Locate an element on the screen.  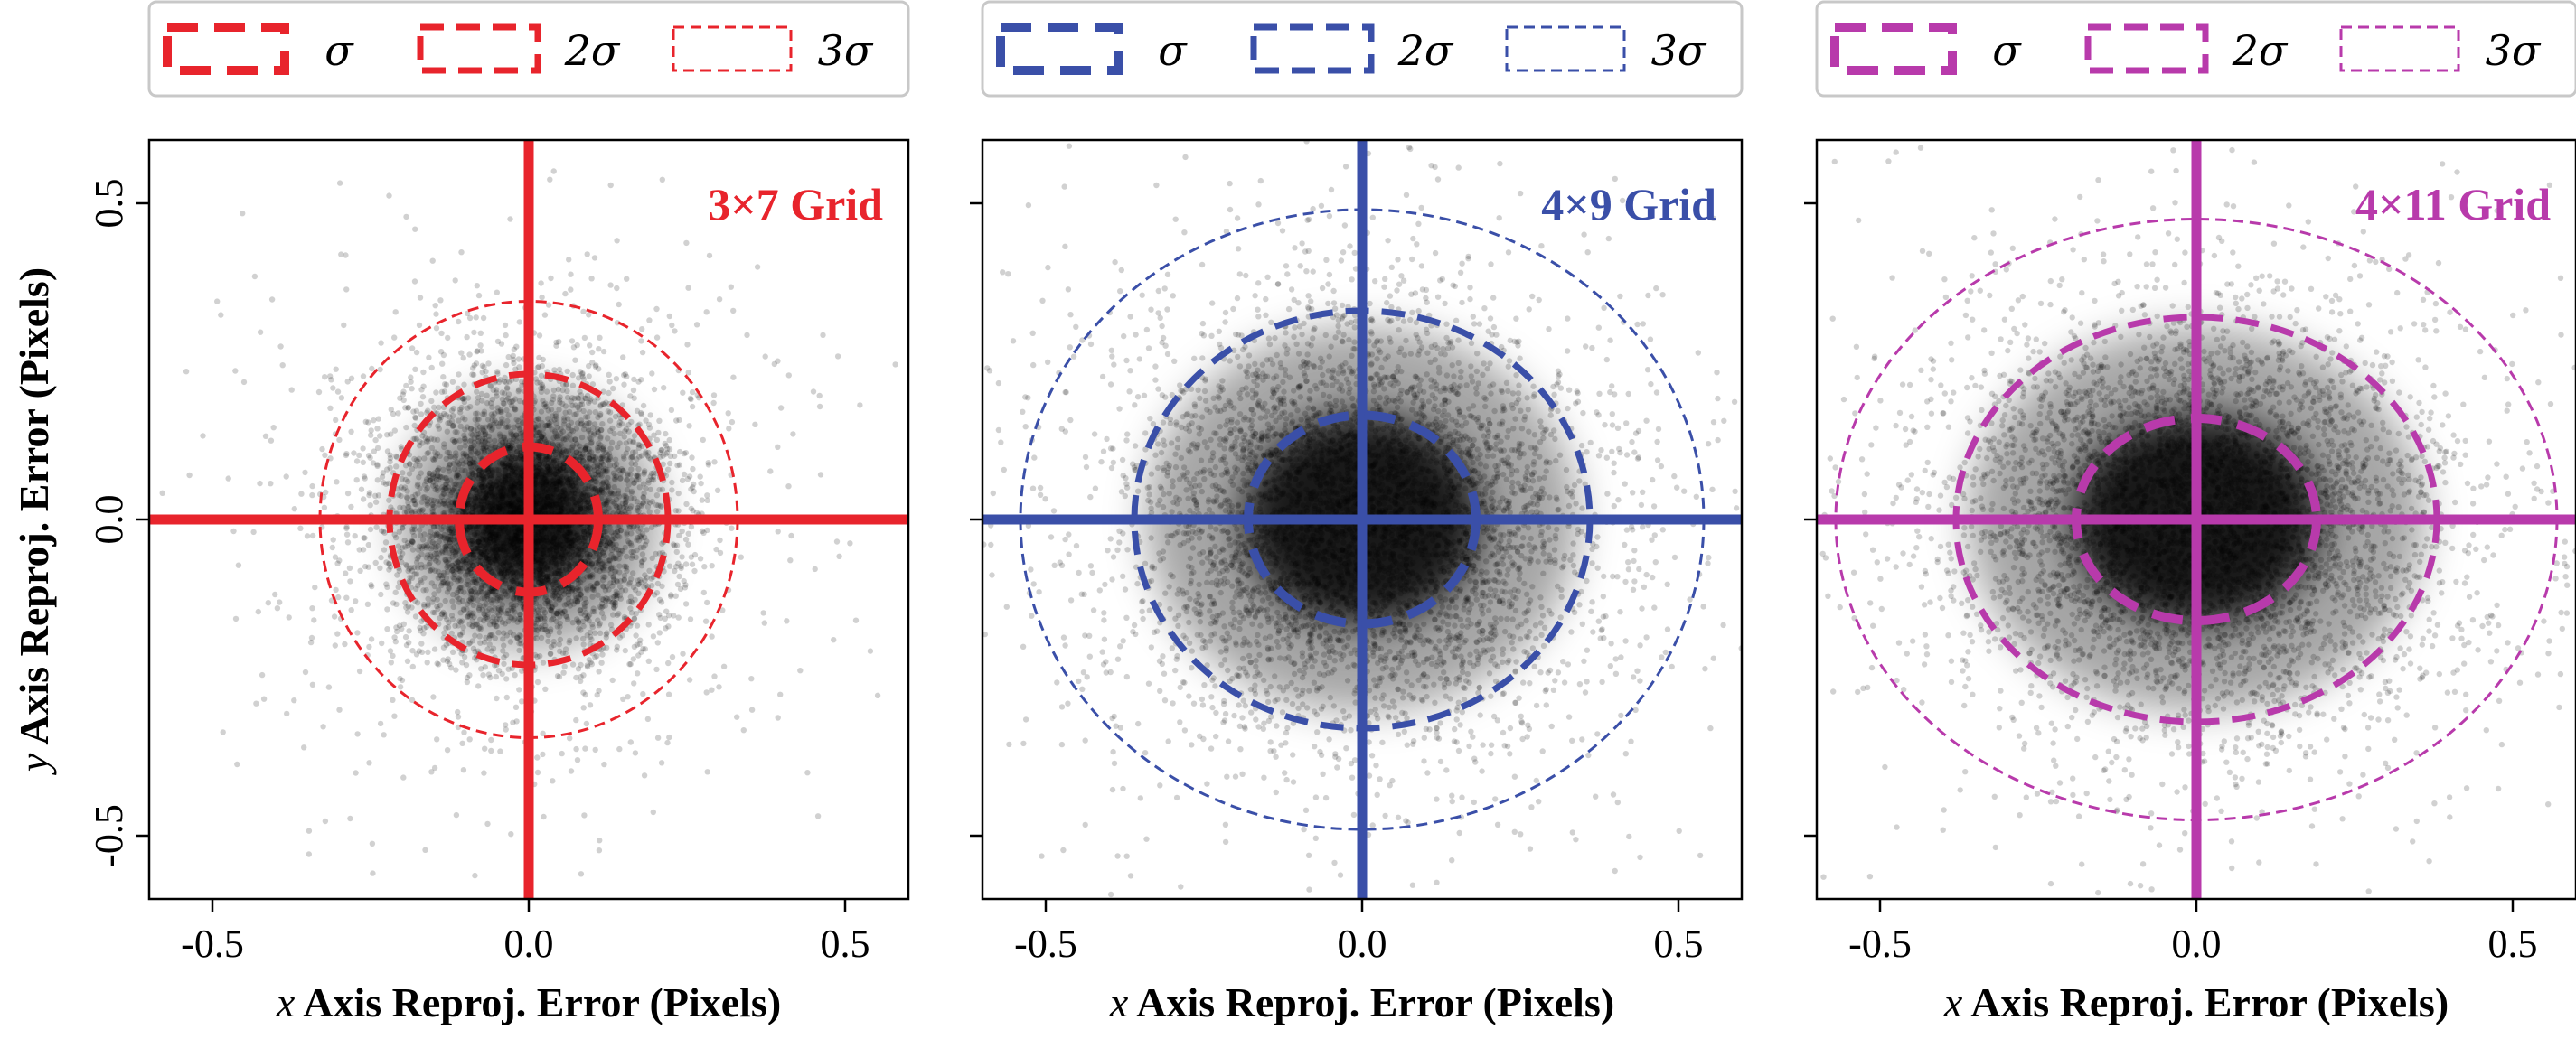
y-tick-label: 0.5 is located at coordinates (109, 204).